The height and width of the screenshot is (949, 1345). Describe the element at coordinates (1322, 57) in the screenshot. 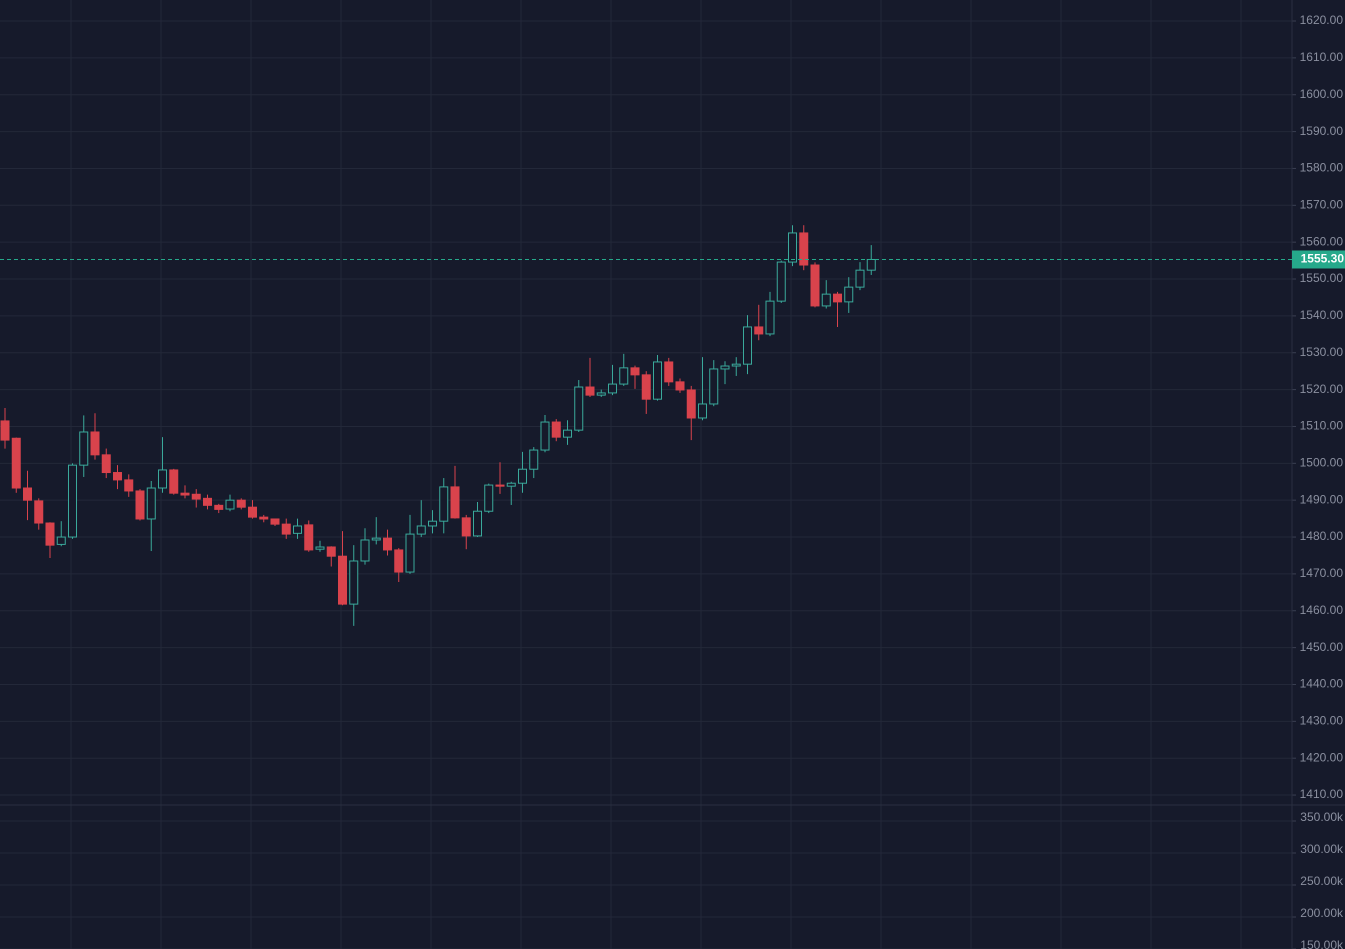

I see `y-tick-label: 1610.00` at that location.